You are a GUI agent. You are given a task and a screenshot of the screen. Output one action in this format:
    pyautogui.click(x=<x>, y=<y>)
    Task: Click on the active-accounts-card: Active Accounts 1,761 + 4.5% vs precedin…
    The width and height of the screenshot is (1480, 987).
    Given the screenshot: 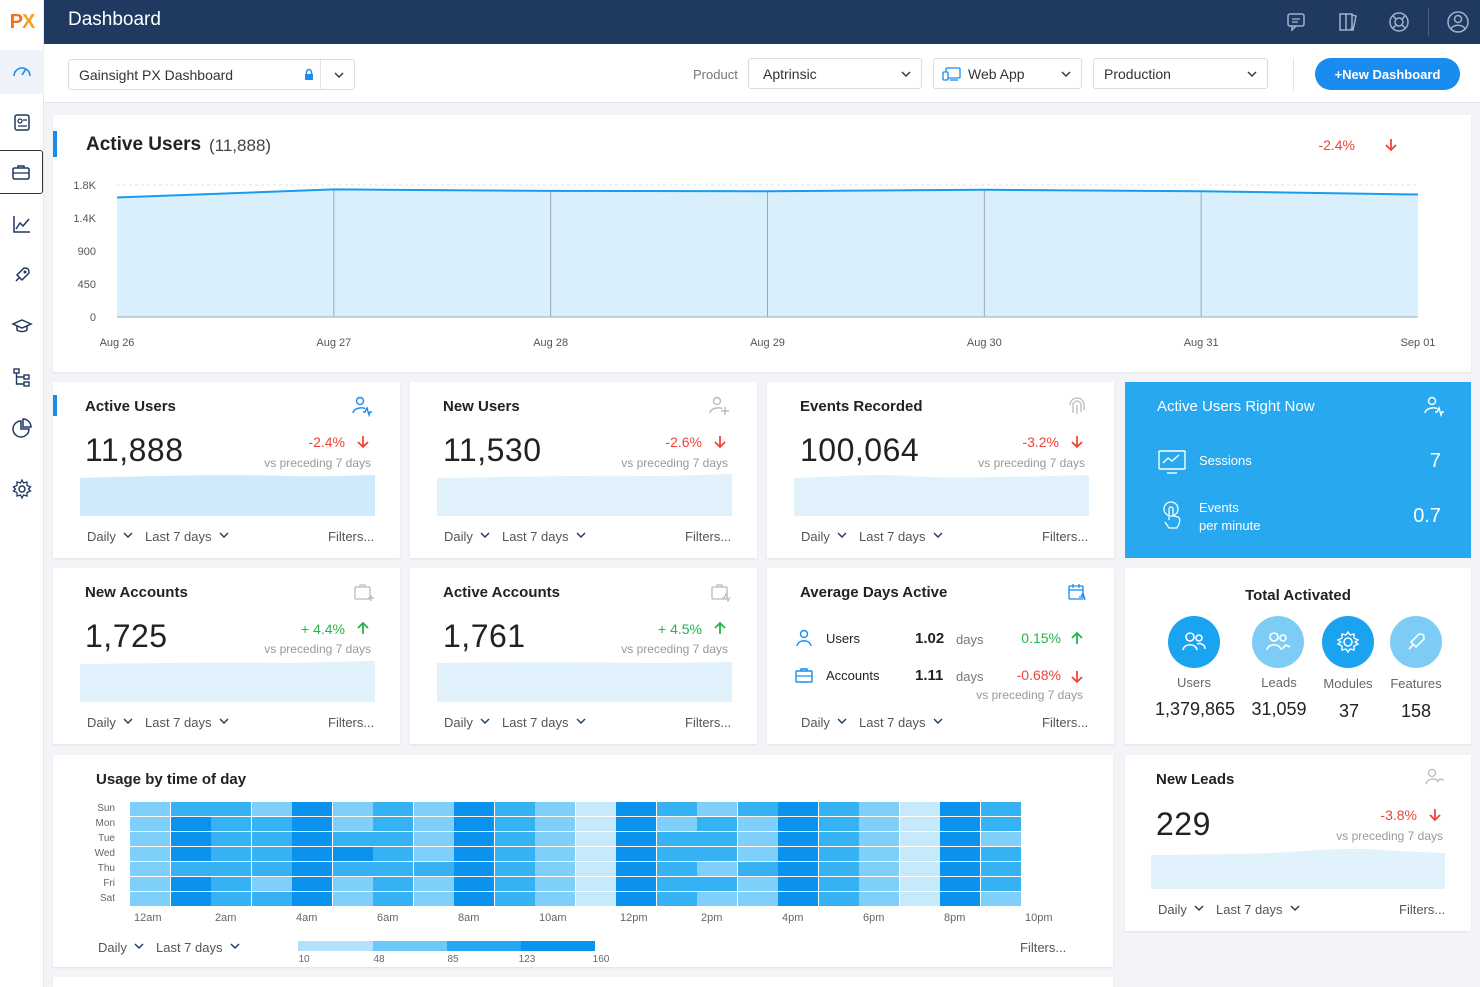 What is the action you would take?
    pyautogui.click(x=583, y=656)
    